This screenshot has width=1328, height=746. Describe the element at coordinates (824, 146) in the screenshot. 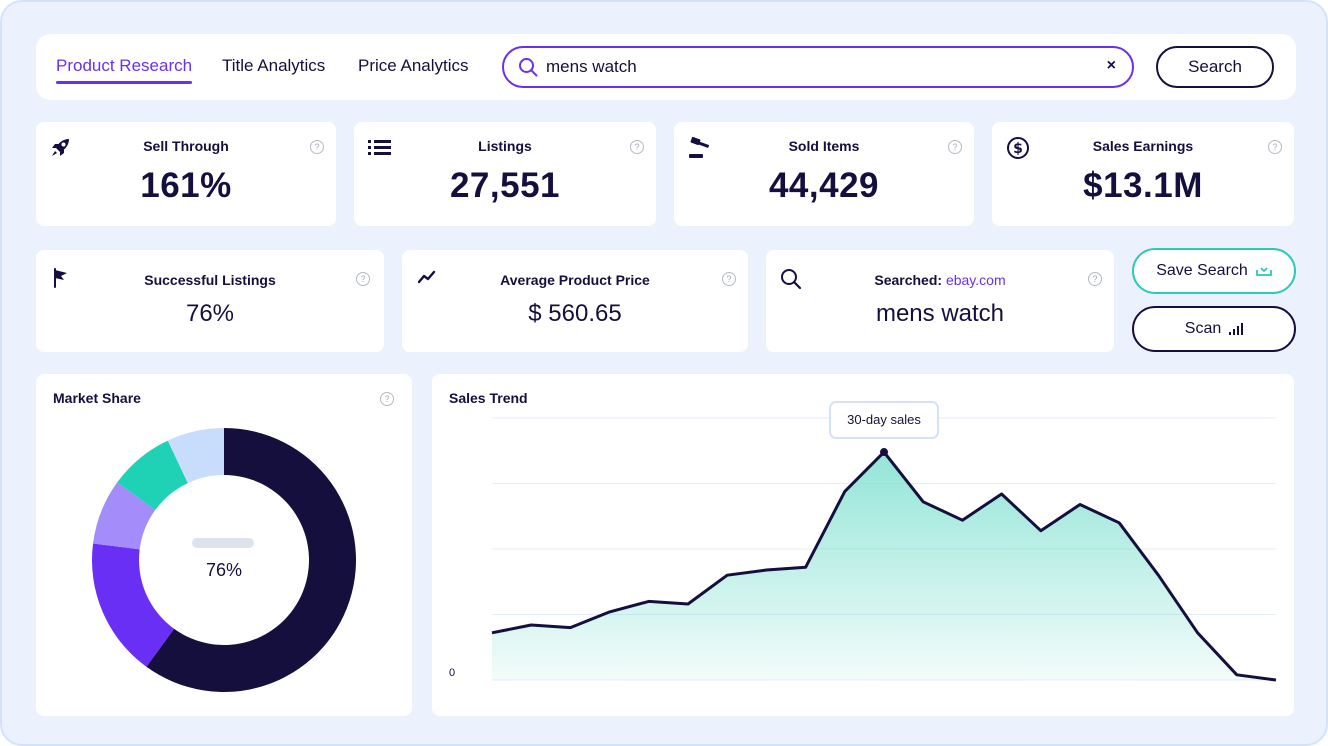

I see `stat-title: Sold Items` at that location.